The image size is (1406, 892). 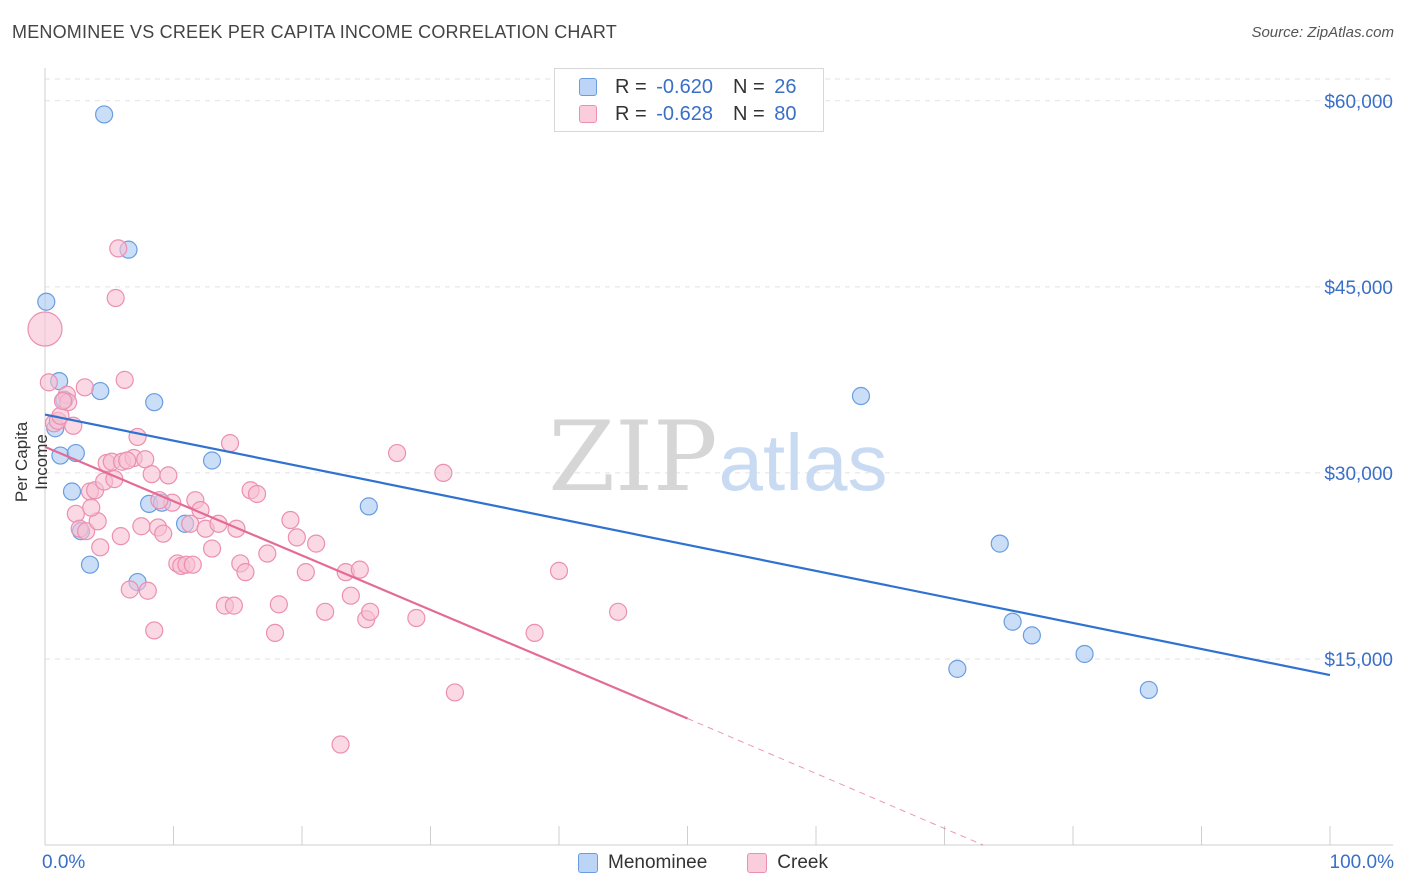 I want to click on legend-item-menominee: Menominee, so click(x=642, y=863).